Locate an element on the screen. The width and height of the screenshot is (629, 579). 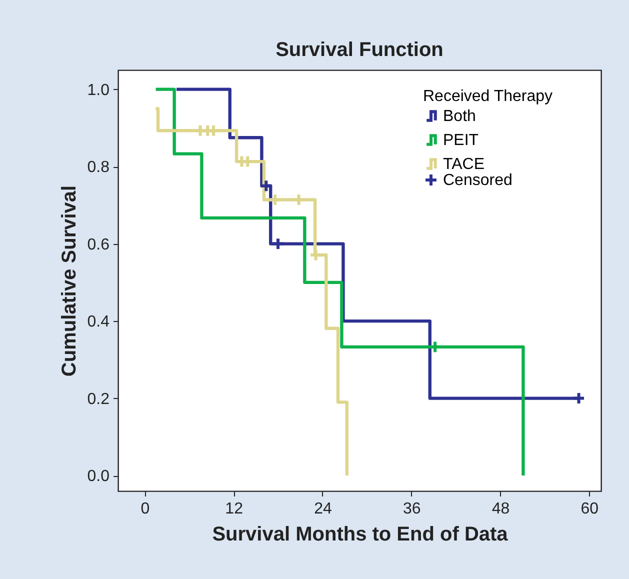
y-tick-label: 0.0 is located at coordinates (98, 477).